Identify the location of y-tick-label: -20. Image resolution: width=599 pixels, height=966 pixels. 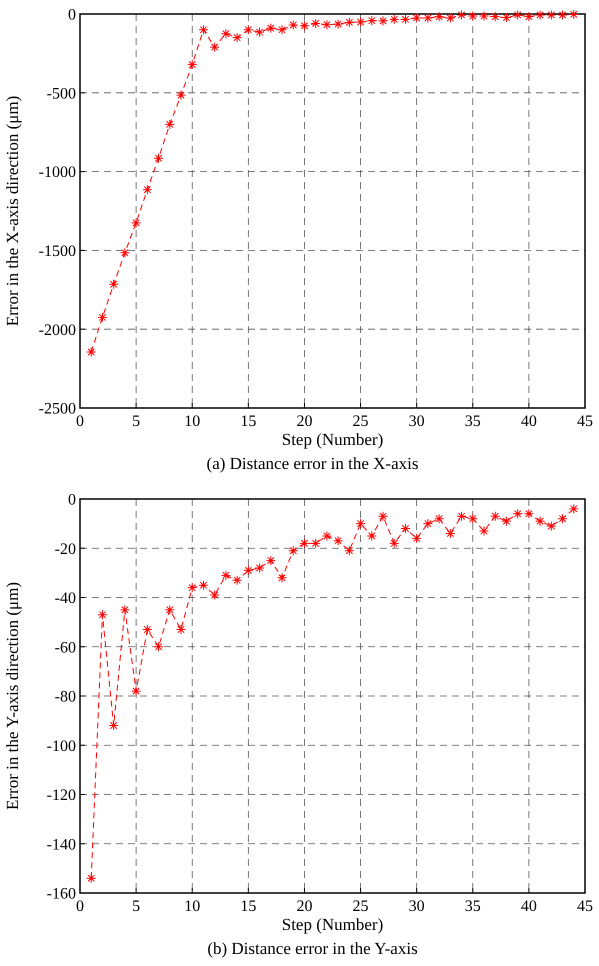
(65, 549).